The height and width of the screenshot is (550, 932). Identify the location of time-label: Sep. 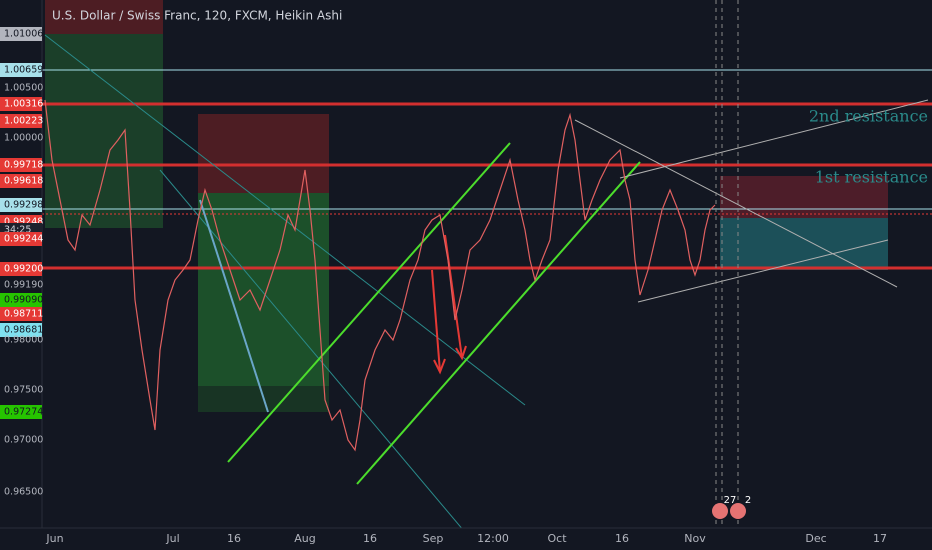
(433, 538).